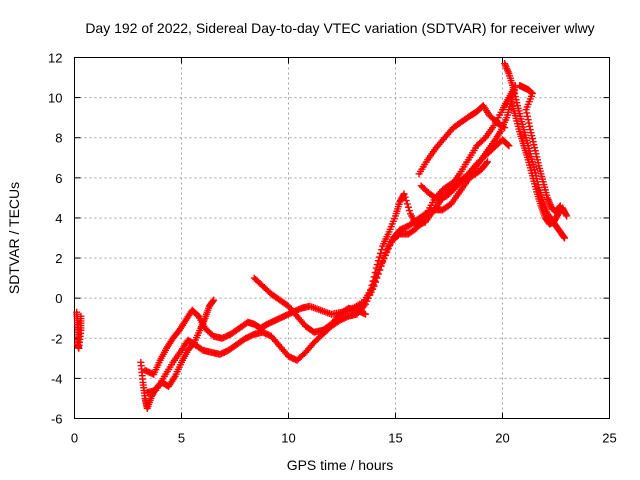  Describe the element at coordinates (58, 298) in the screenshot. I see `y-tick-label: 0` at that location.